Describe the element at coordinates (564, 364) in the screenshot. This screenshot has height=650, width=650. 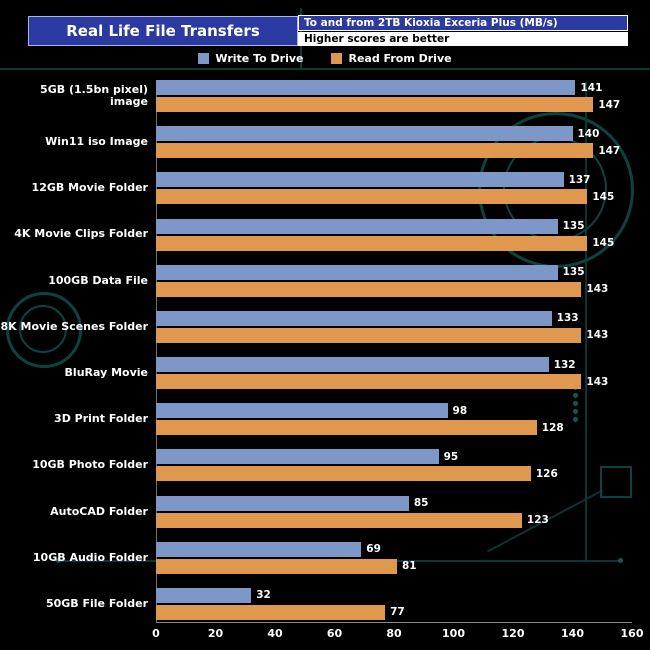
I see `bar-value: 132` at that location.